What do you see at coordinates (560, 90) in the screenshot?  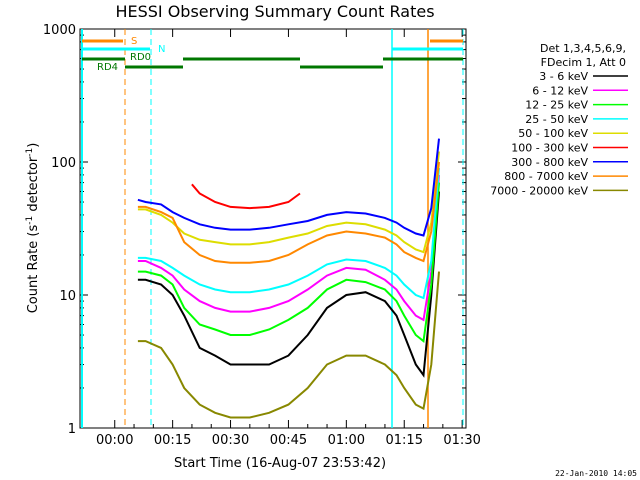 I see `legend-label-1: 6 - 12 keV` at bounding box center [560, 90].